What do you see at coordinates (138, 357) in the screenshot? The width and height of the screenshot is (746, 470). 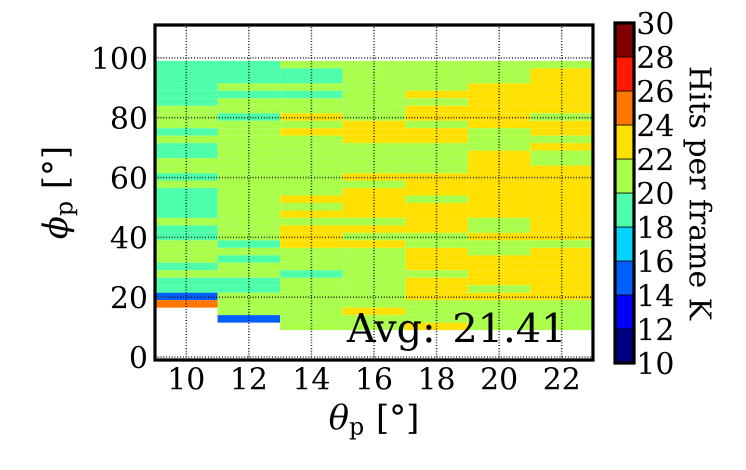 I see `y-tick-label: 0` at bounding box center [138, 357].